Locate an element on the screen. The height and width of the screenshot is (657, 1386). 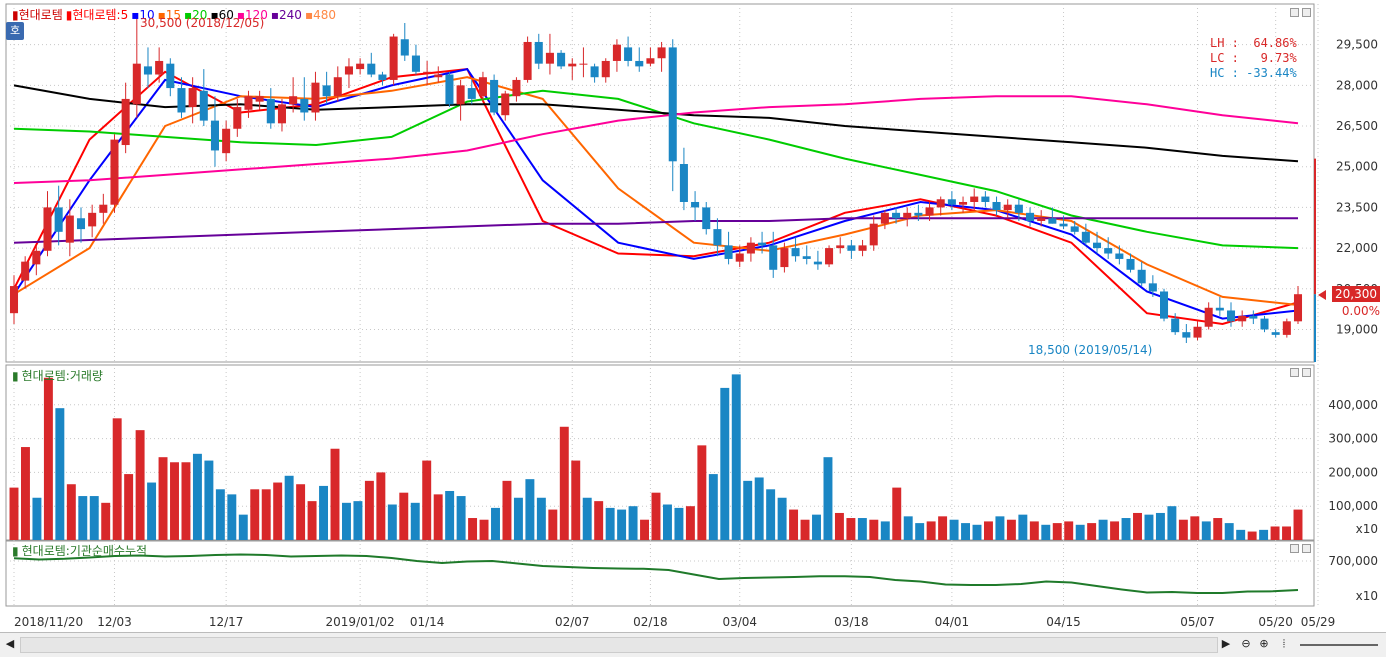
zoom-in-icon: ⊕ is located at coordinates (1264, 643).